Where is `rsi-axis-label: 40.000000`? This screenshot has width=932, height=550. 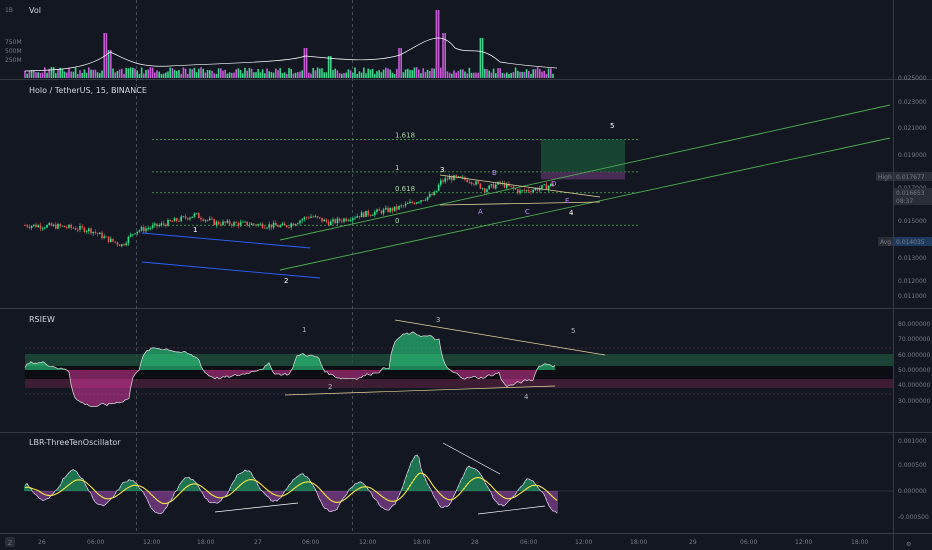
rsi-axis-label: 40.000000 is located at coordinates (914, 385).